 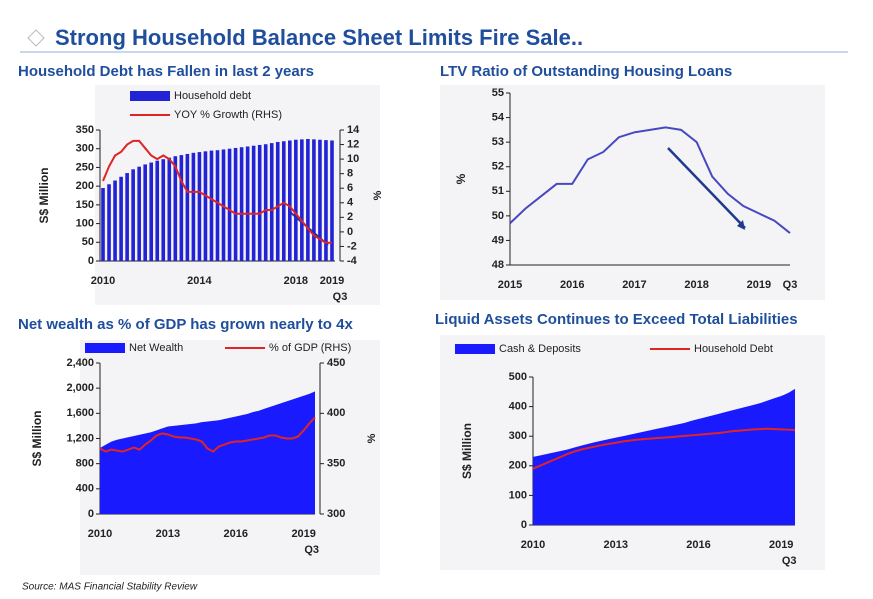 I want to click on y-tick-label: 2,000, so click(x=80, y=388).